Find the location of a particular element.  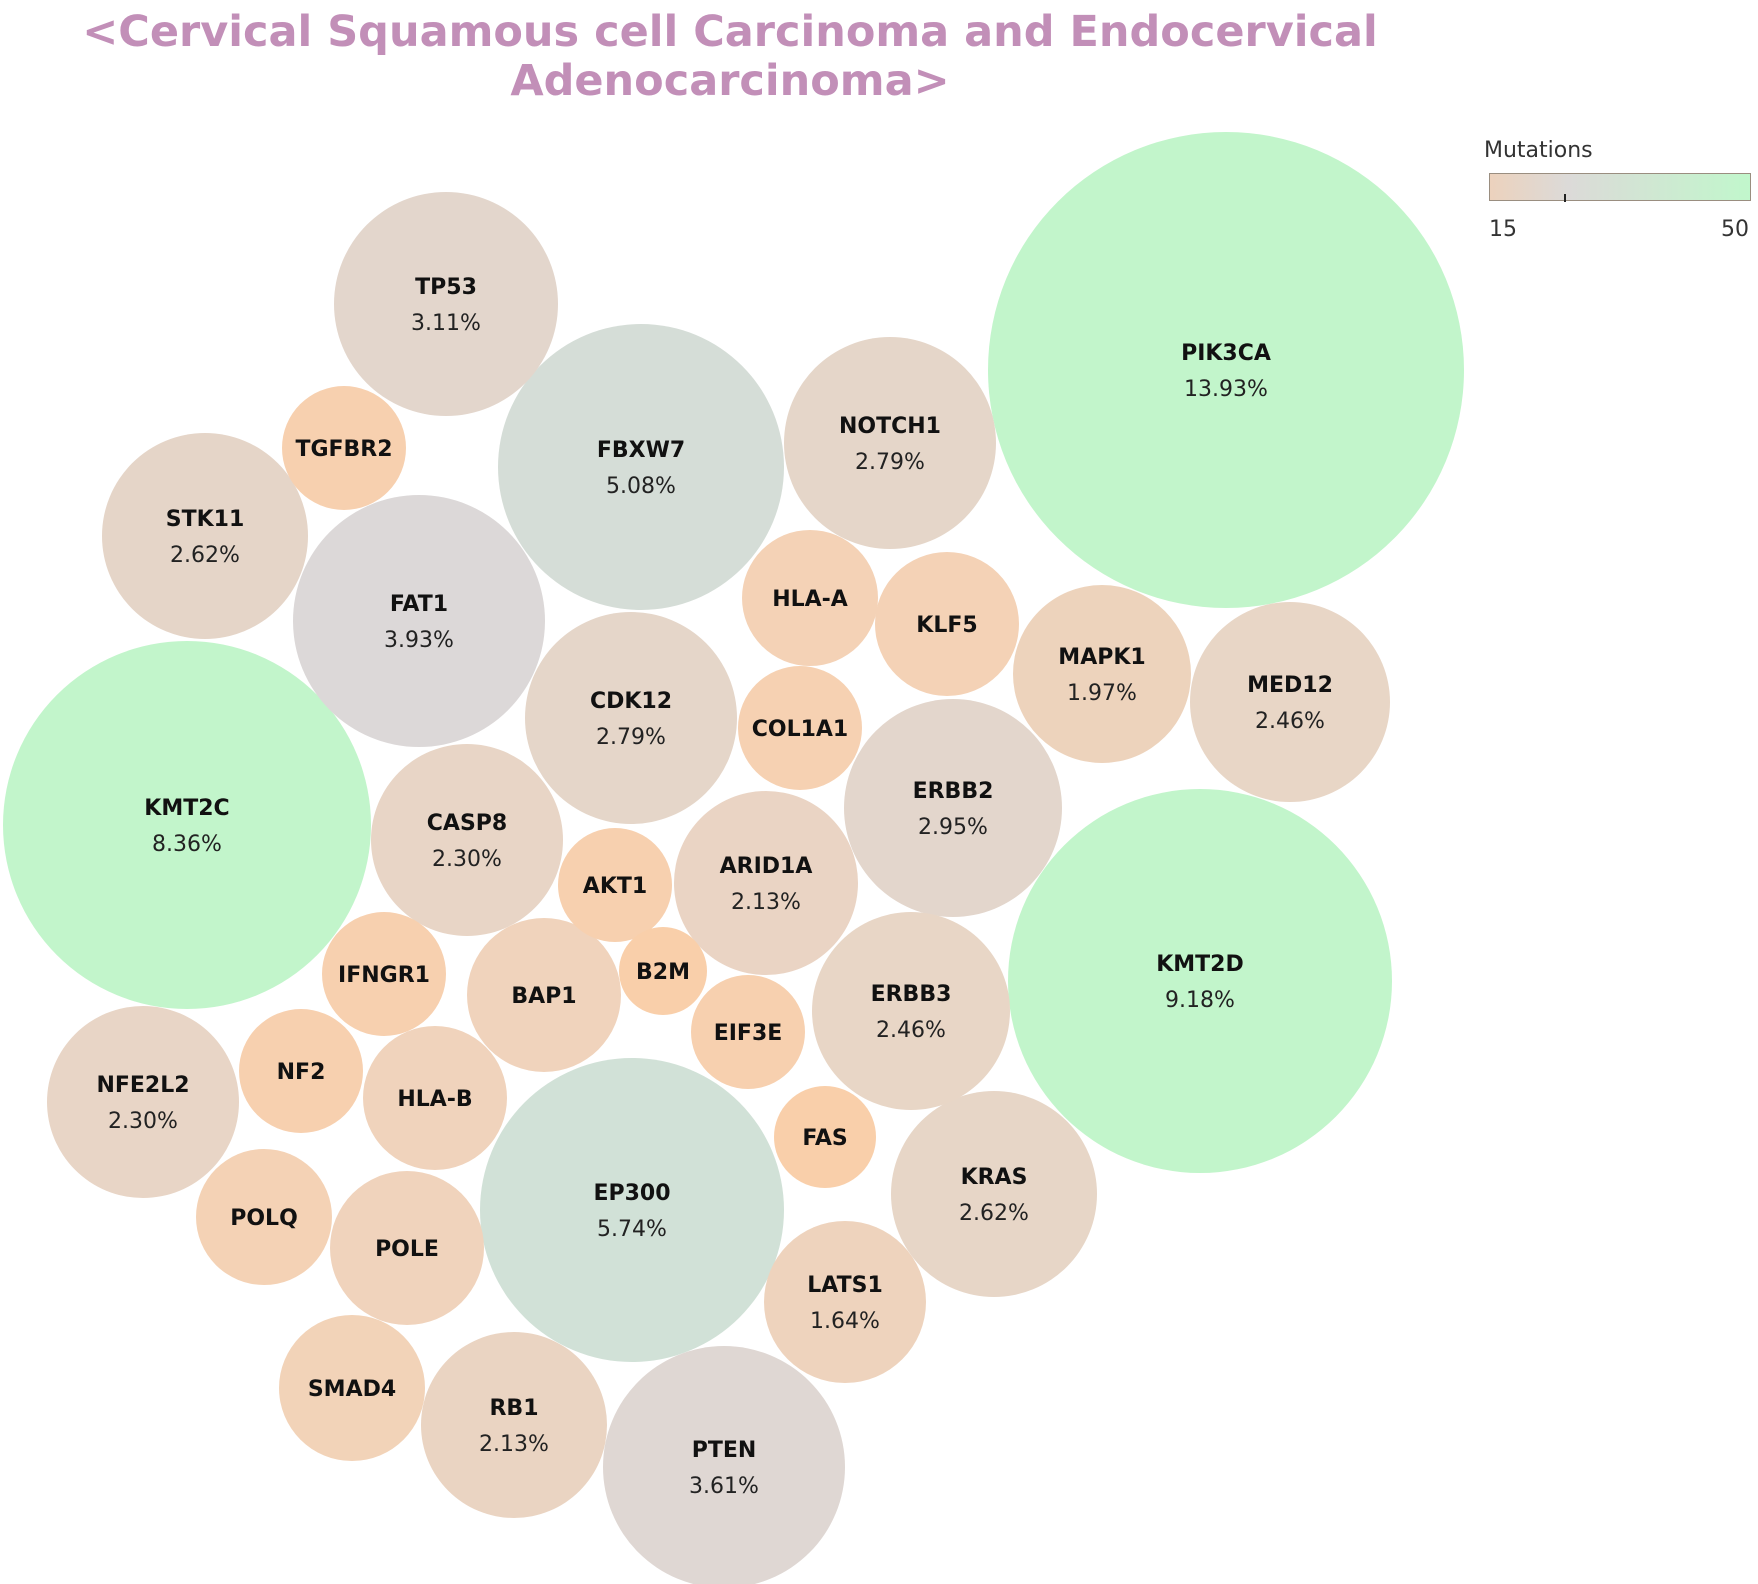

bubble-lats1: LATS1 1.64% is located at coordinates (845, 1302).